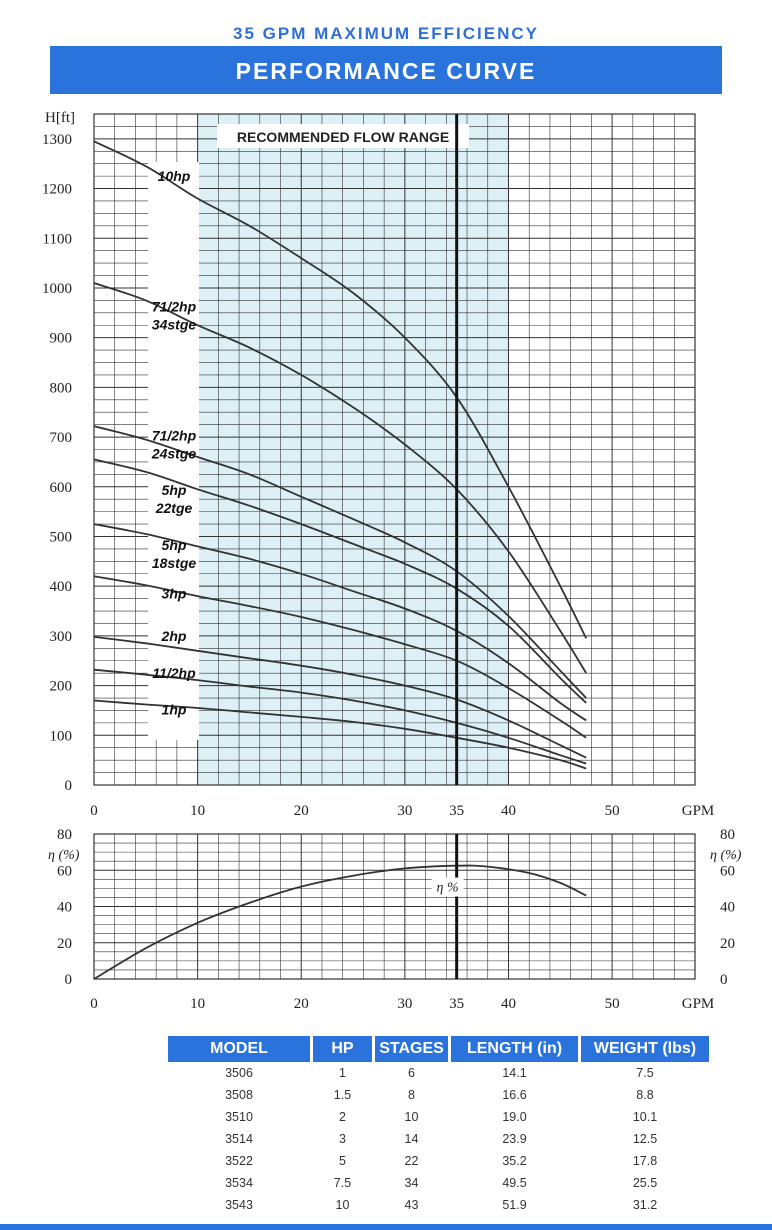  What do you see at coordinates (174, 324) in the screenshot?
I see `curve-label: 34stge` at bounding box center [174, 324].